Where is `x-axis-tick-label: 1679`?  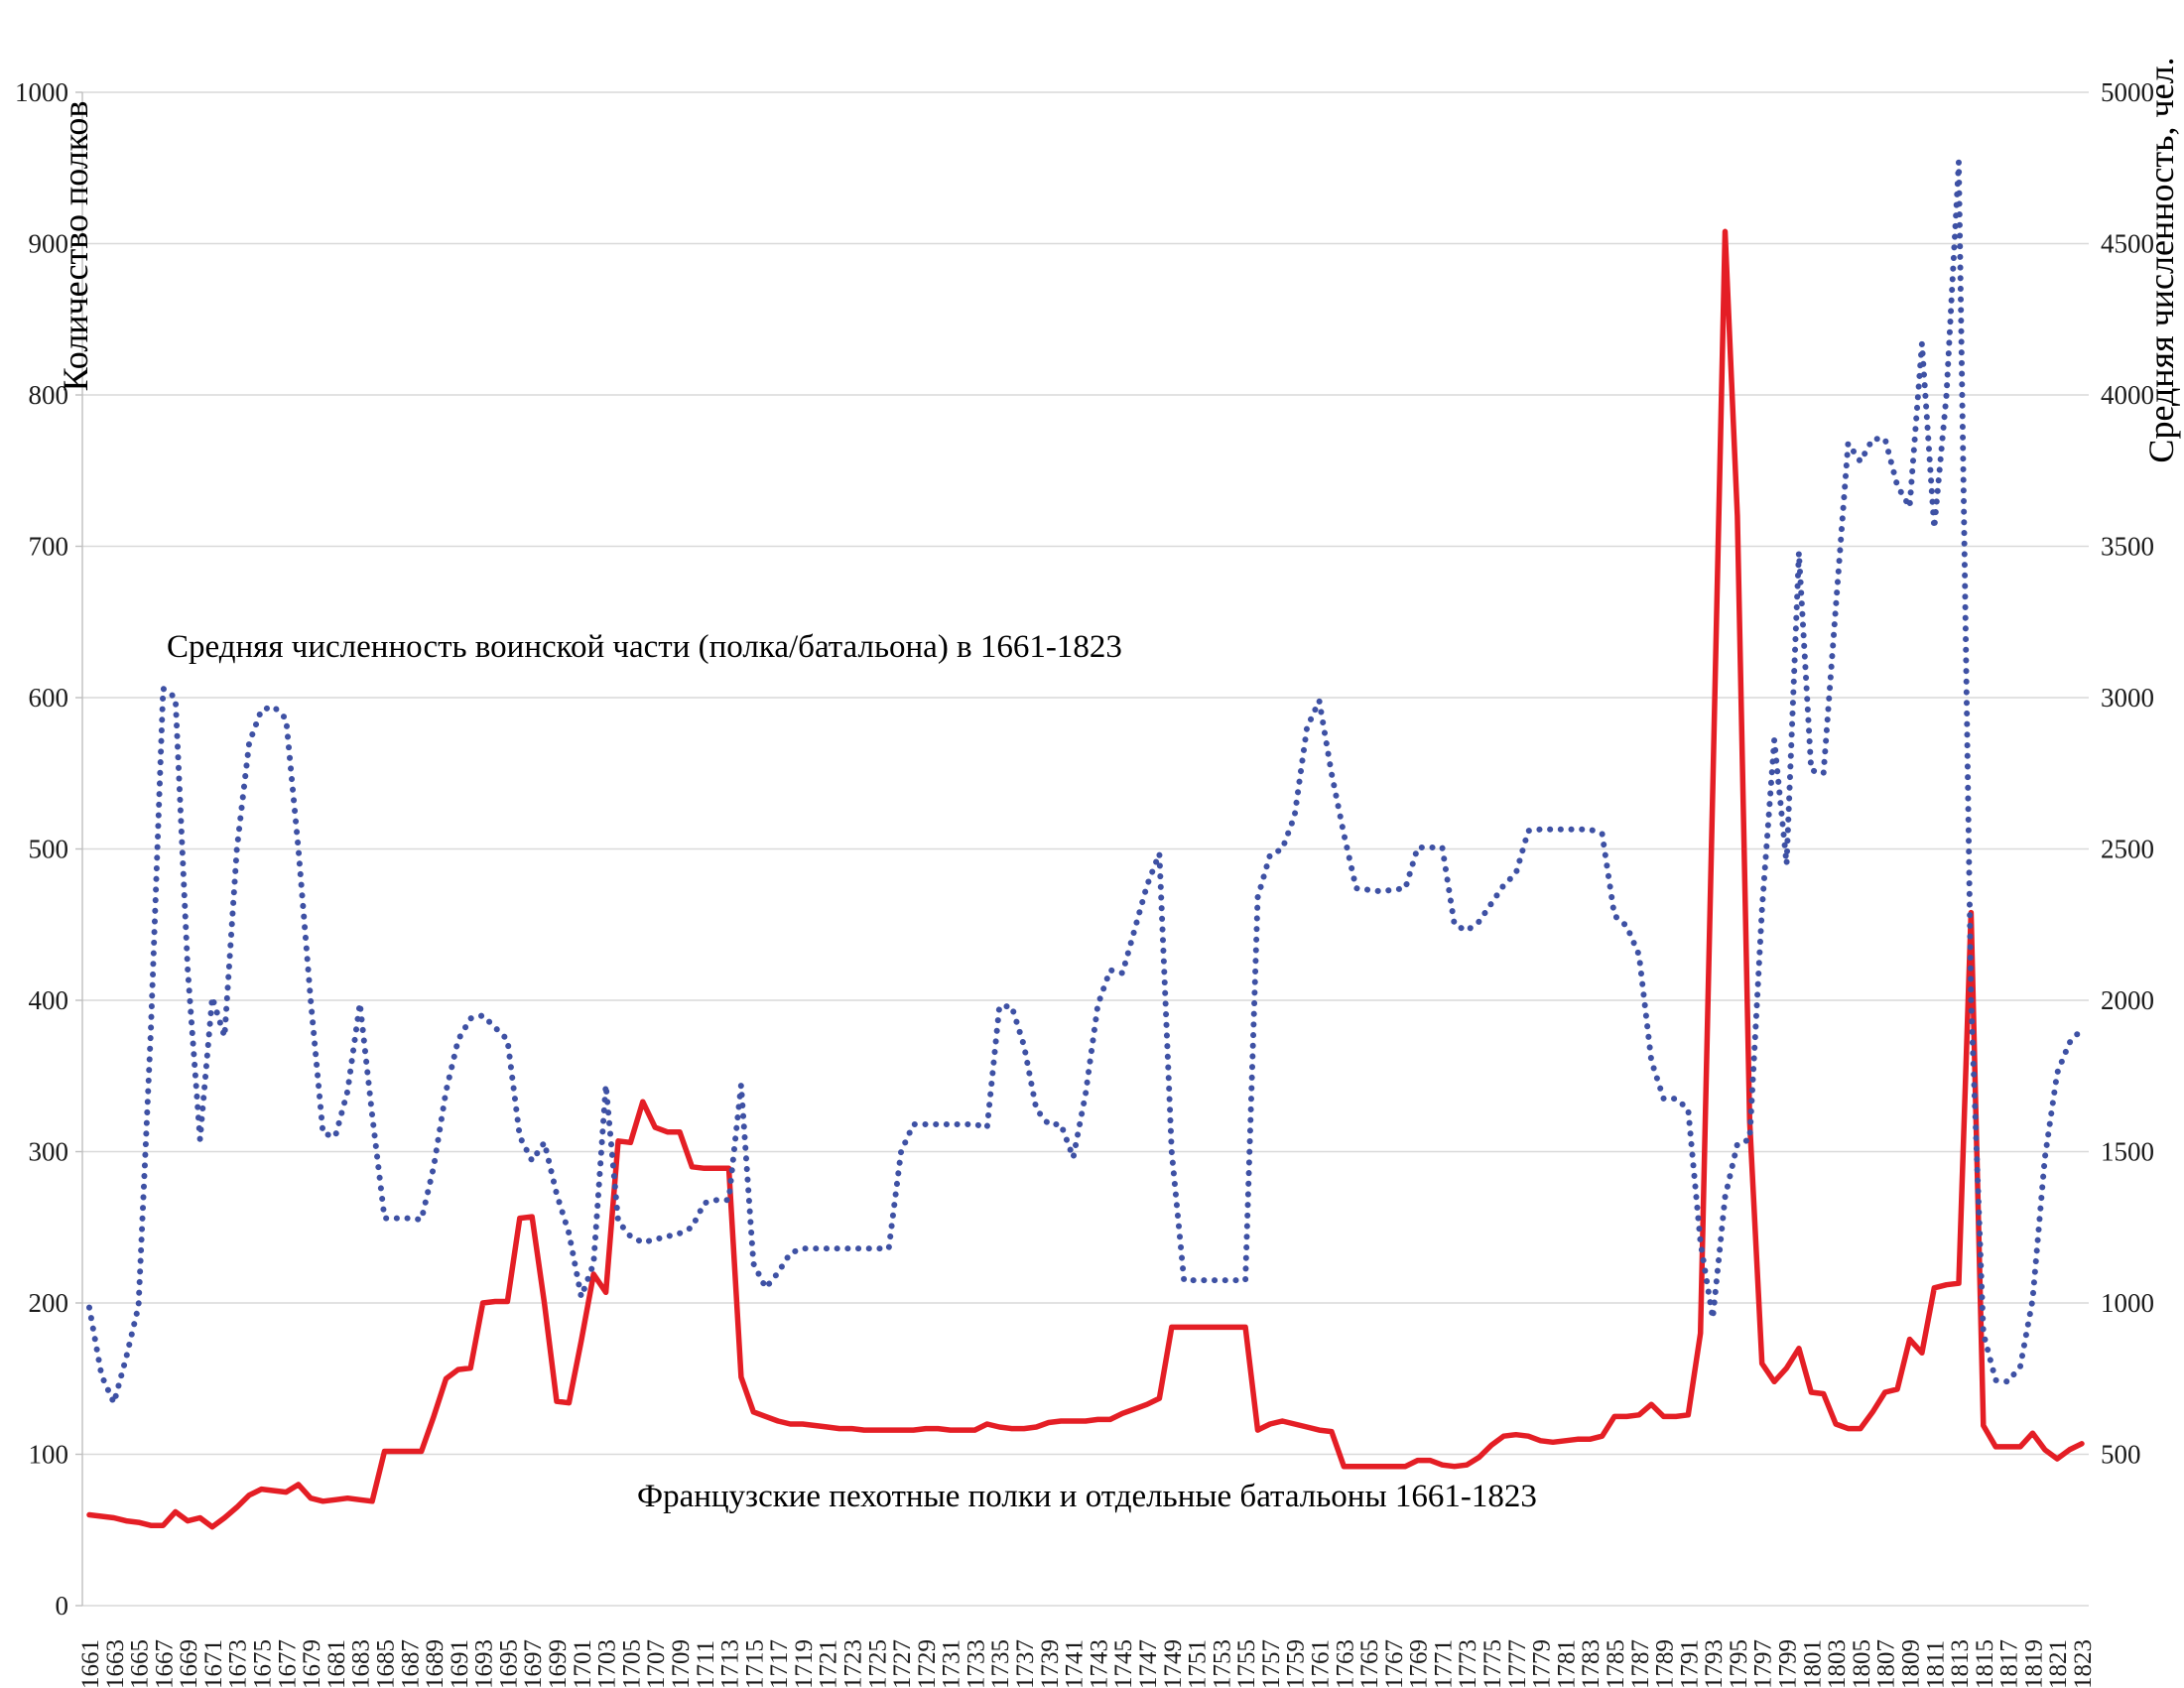 x-axis-tick-label: 1679 is located at coordinates (312, 1663).